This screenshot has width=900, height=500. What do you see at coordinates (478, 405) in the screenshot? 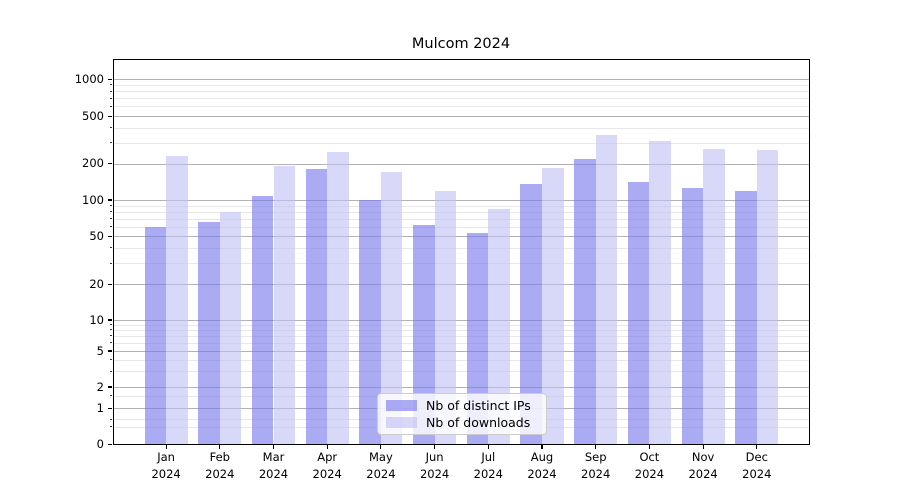
I see `legend-label-distinct-ips: Nb of distinct IPs` at bounding box center [478, 405].